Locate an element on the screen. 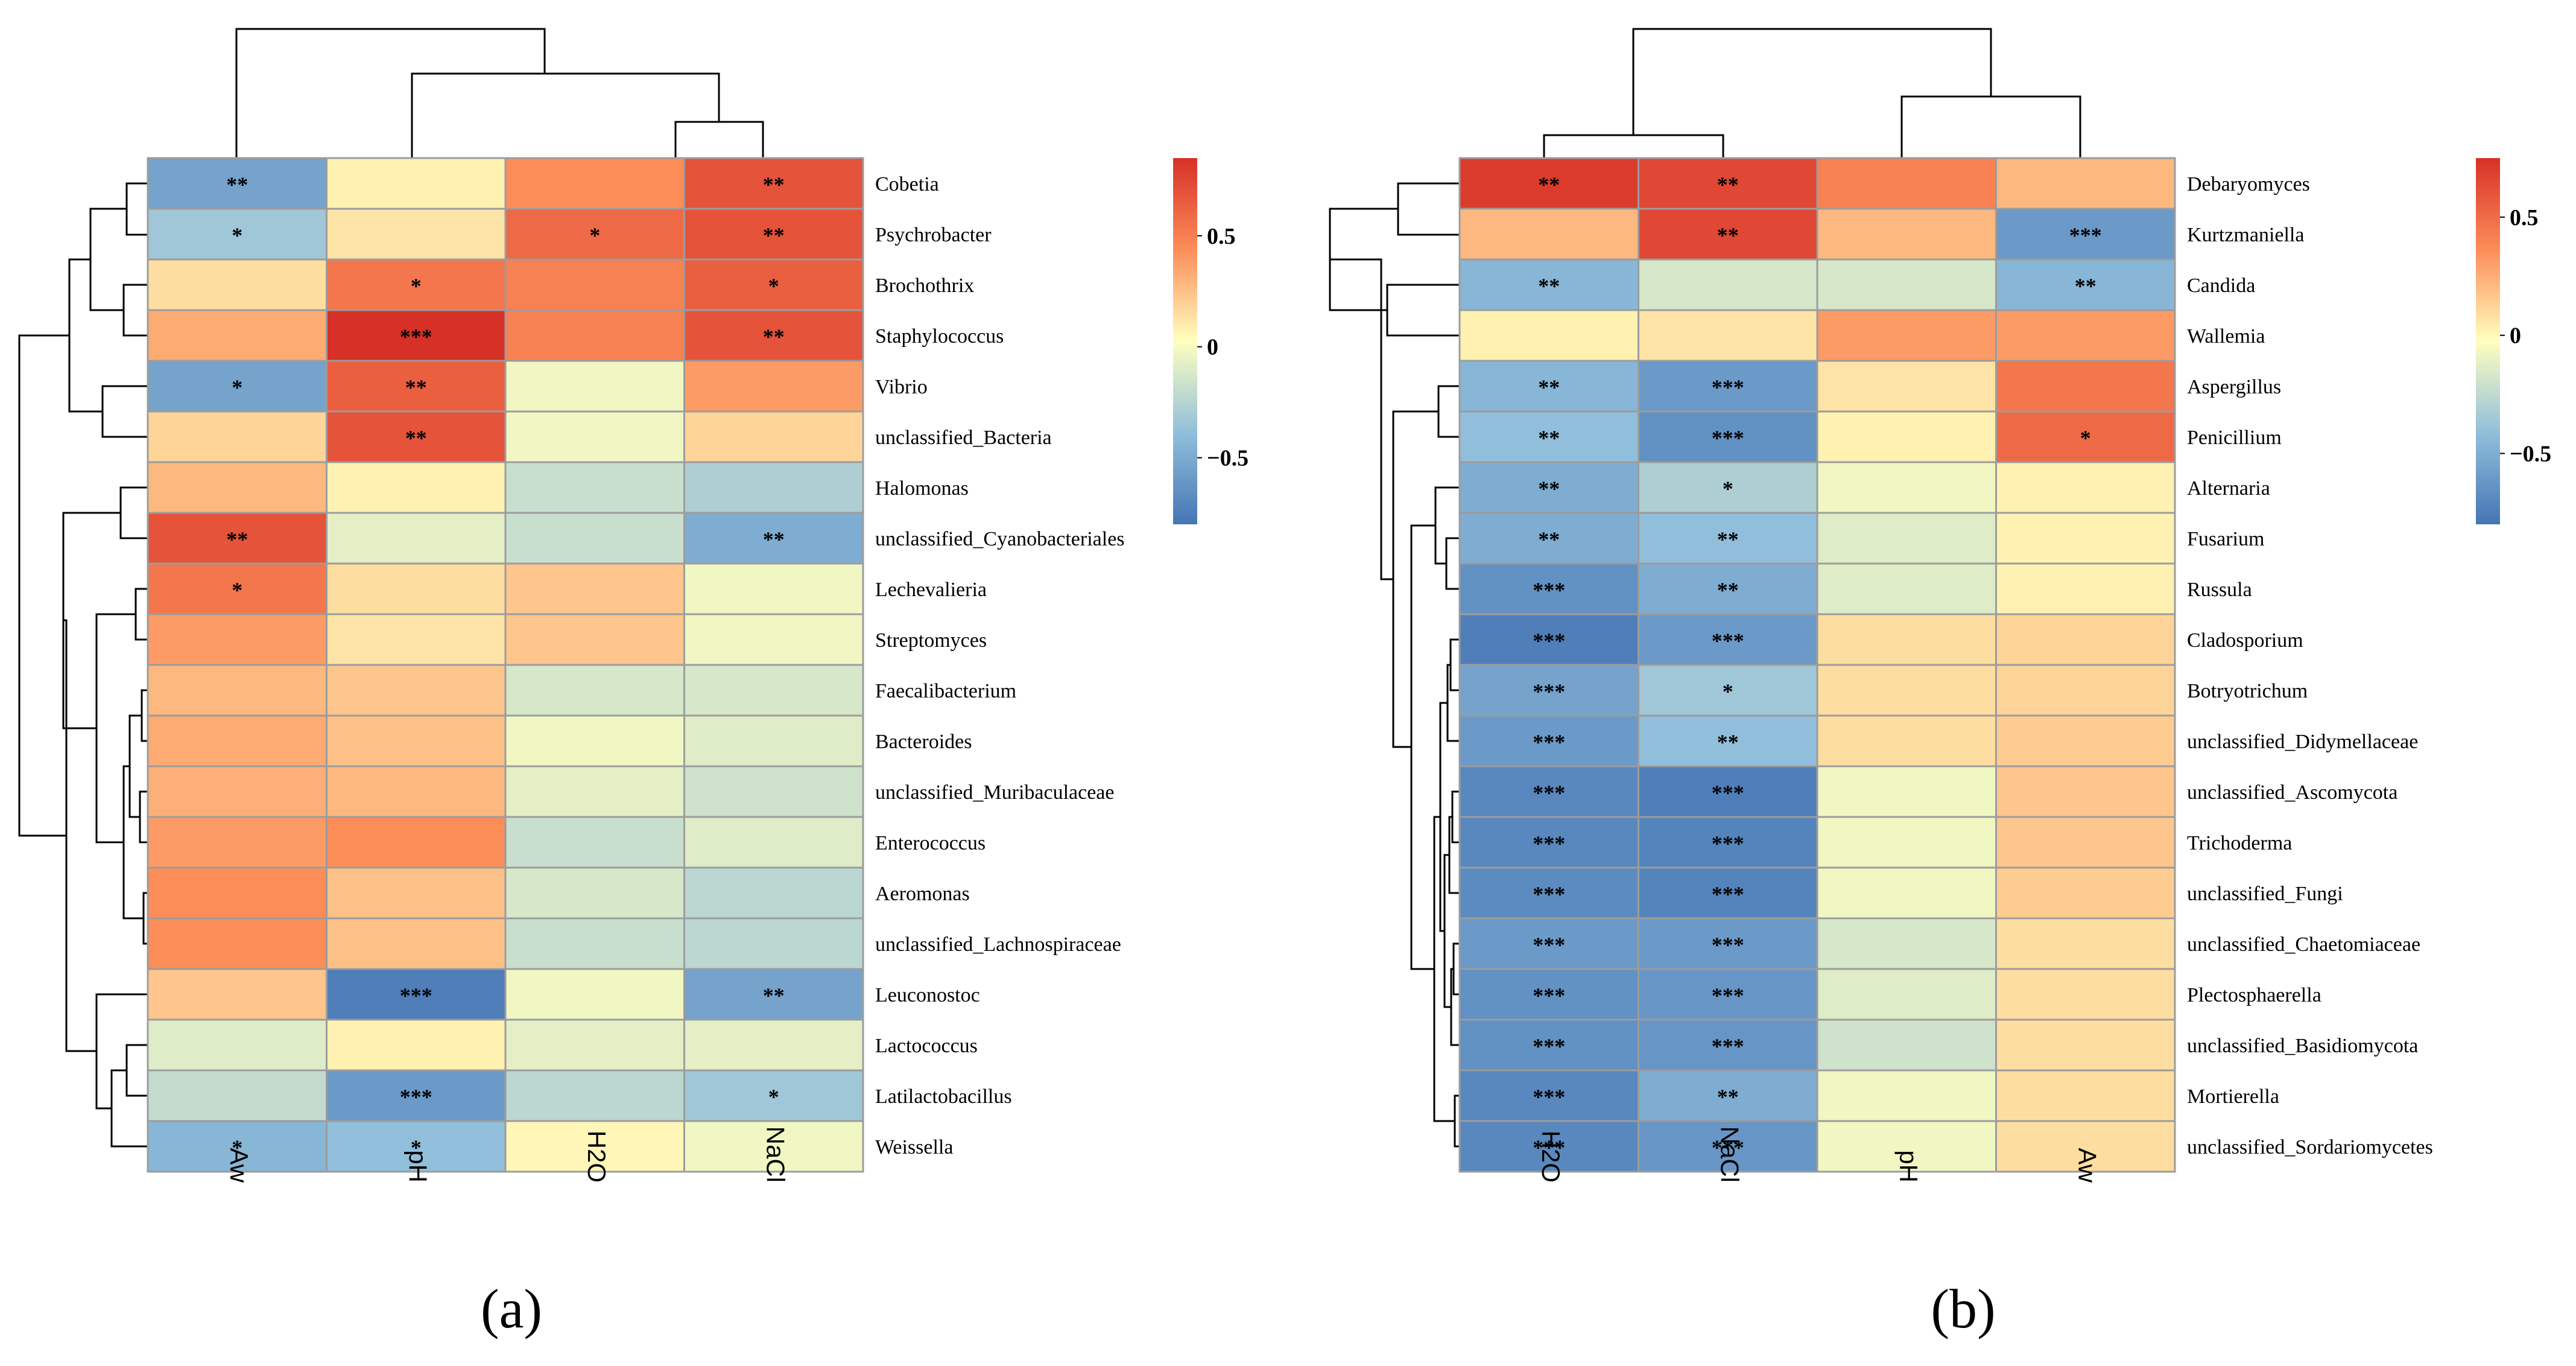 This screenshot has height=1366, width=2576. row-label: Faecalibacterium is located at coordinates (945, 691).